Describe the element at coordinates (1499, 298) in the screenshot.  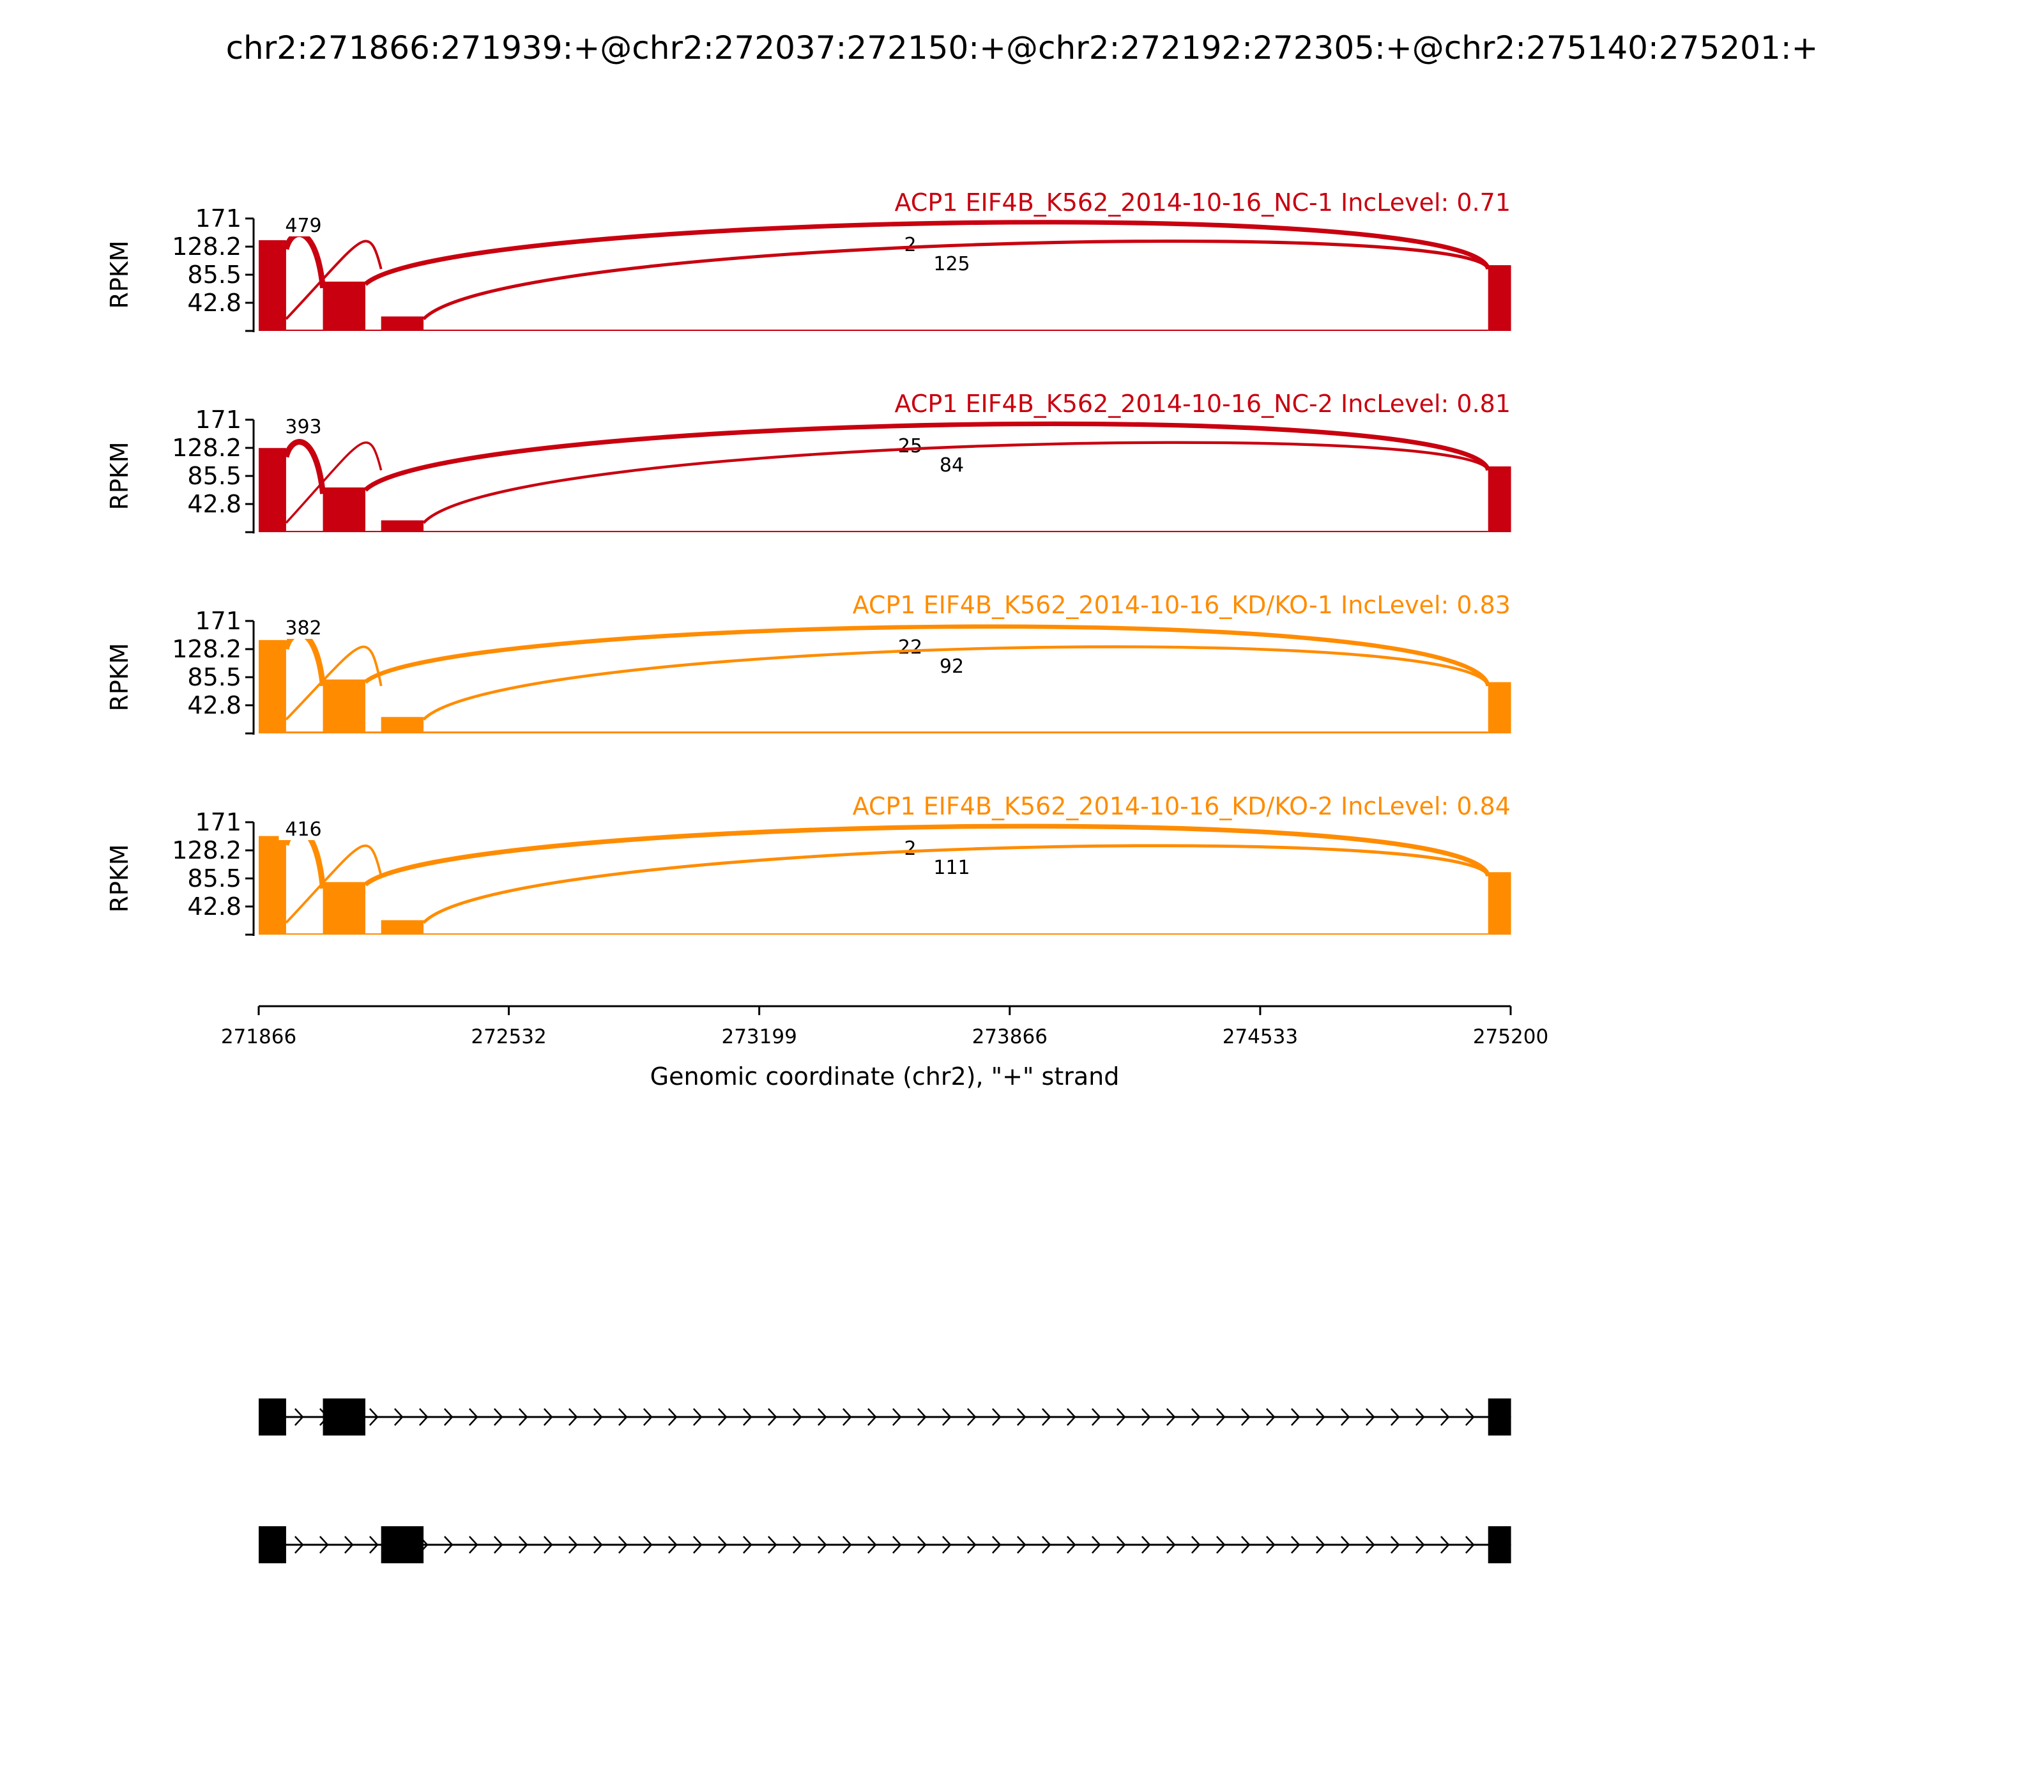
I see `exon4-coverage` at that location.